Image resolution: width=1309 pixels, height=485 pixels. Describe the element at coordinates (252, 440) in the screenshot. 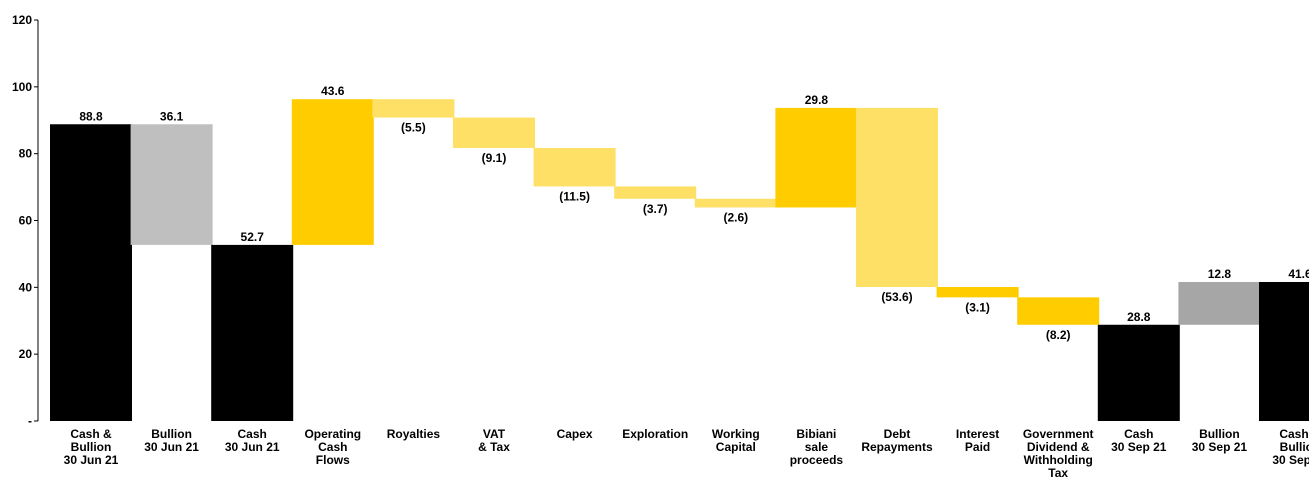

I see `category-label: Cash 30 Jun 21` at that location.